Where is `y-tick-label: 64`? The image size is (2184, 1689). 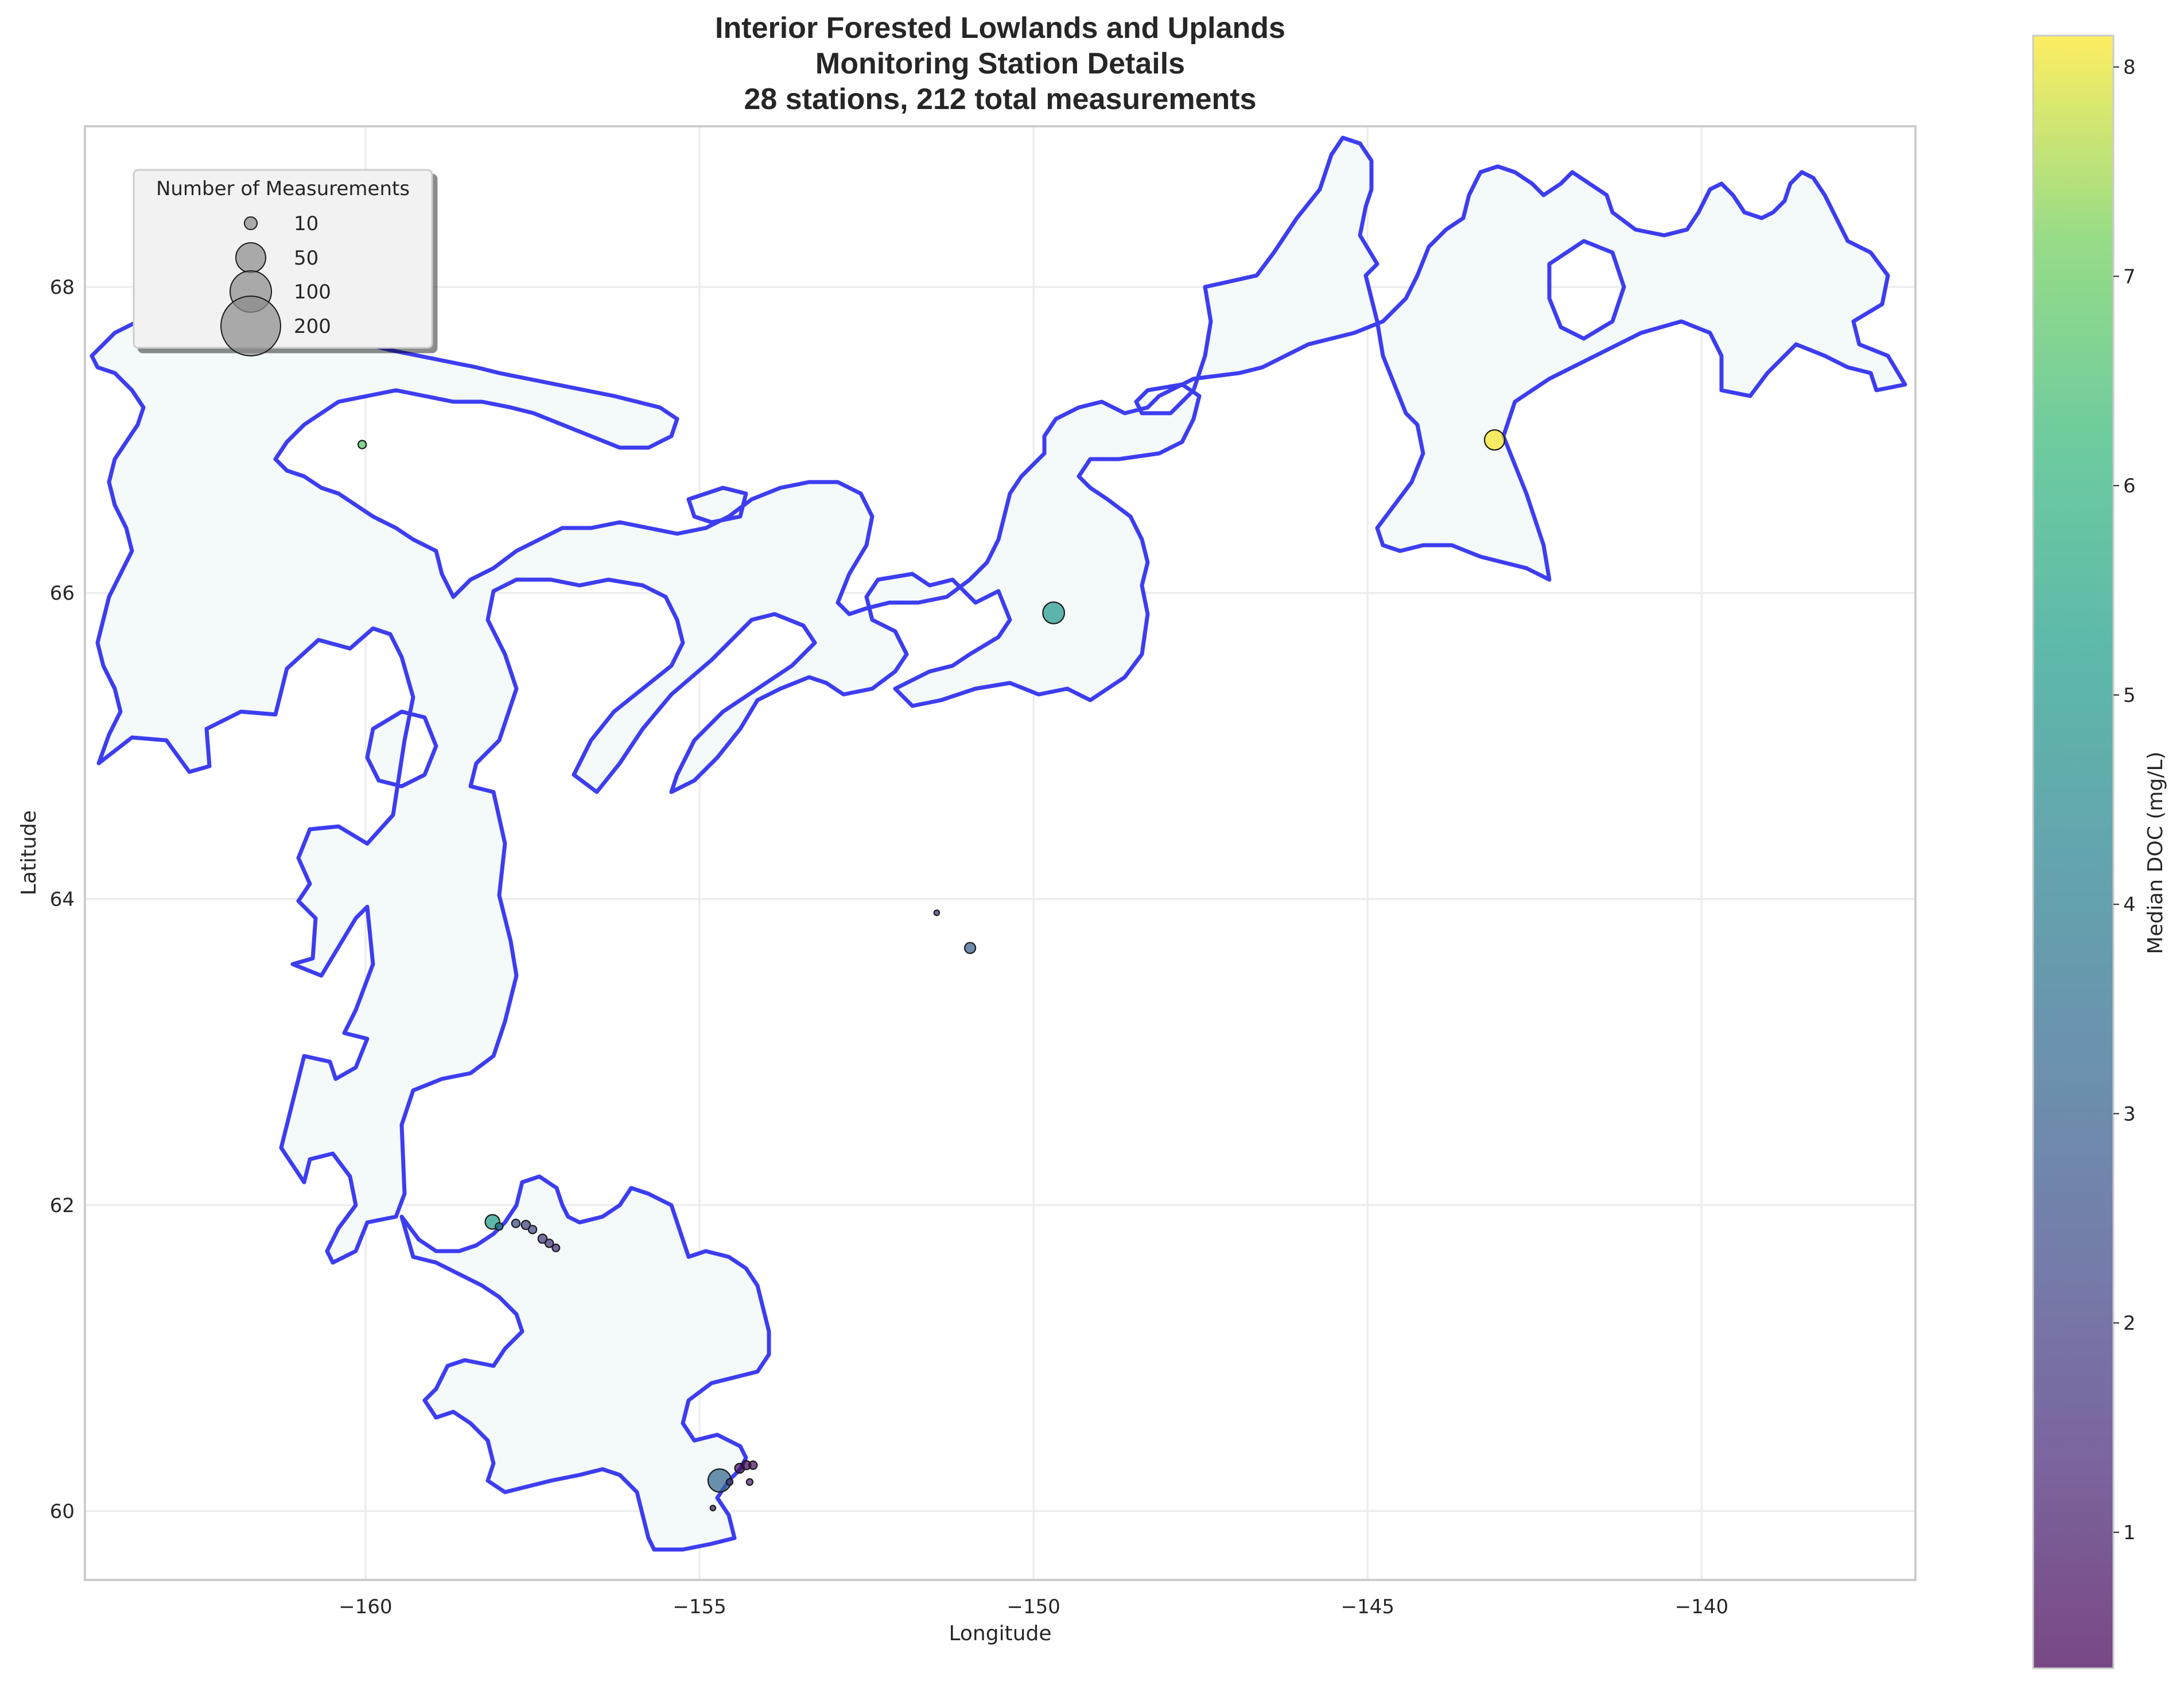 y-tick-label: 64 is located at coordinates (62, 900).